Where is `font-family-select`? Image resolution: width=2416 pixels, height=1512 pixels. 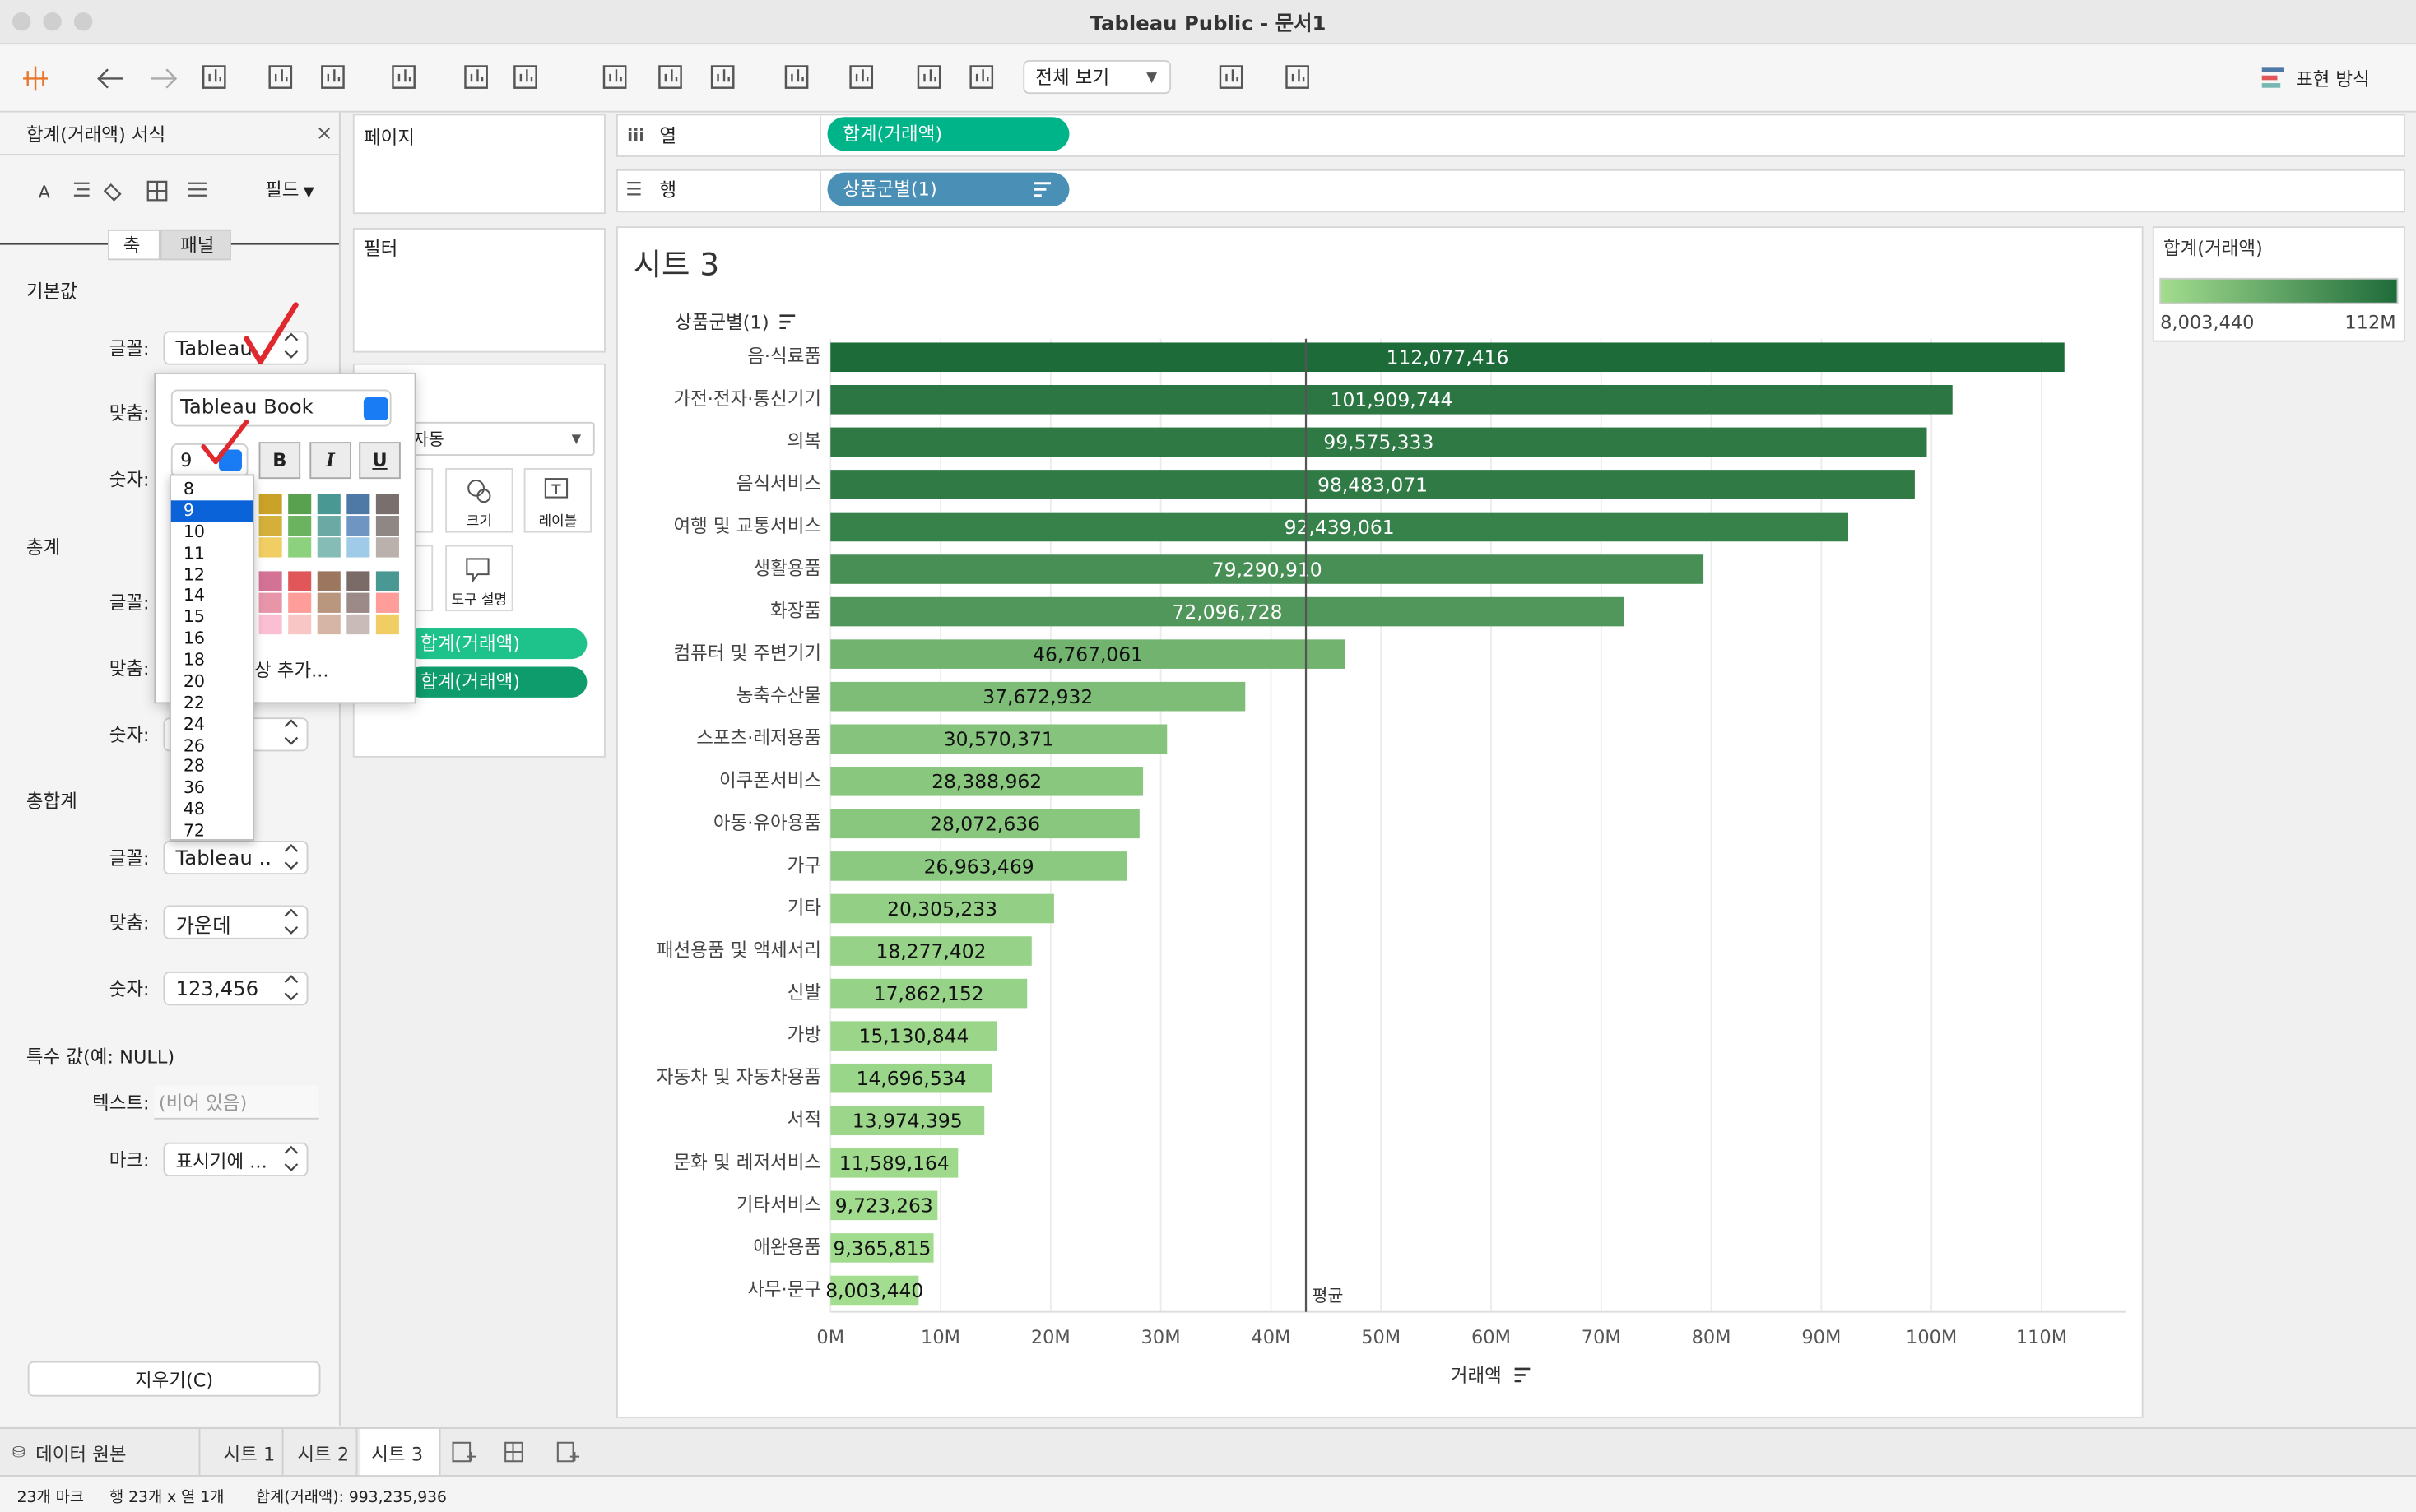 font-family-select is located at coordinates (281, 408).